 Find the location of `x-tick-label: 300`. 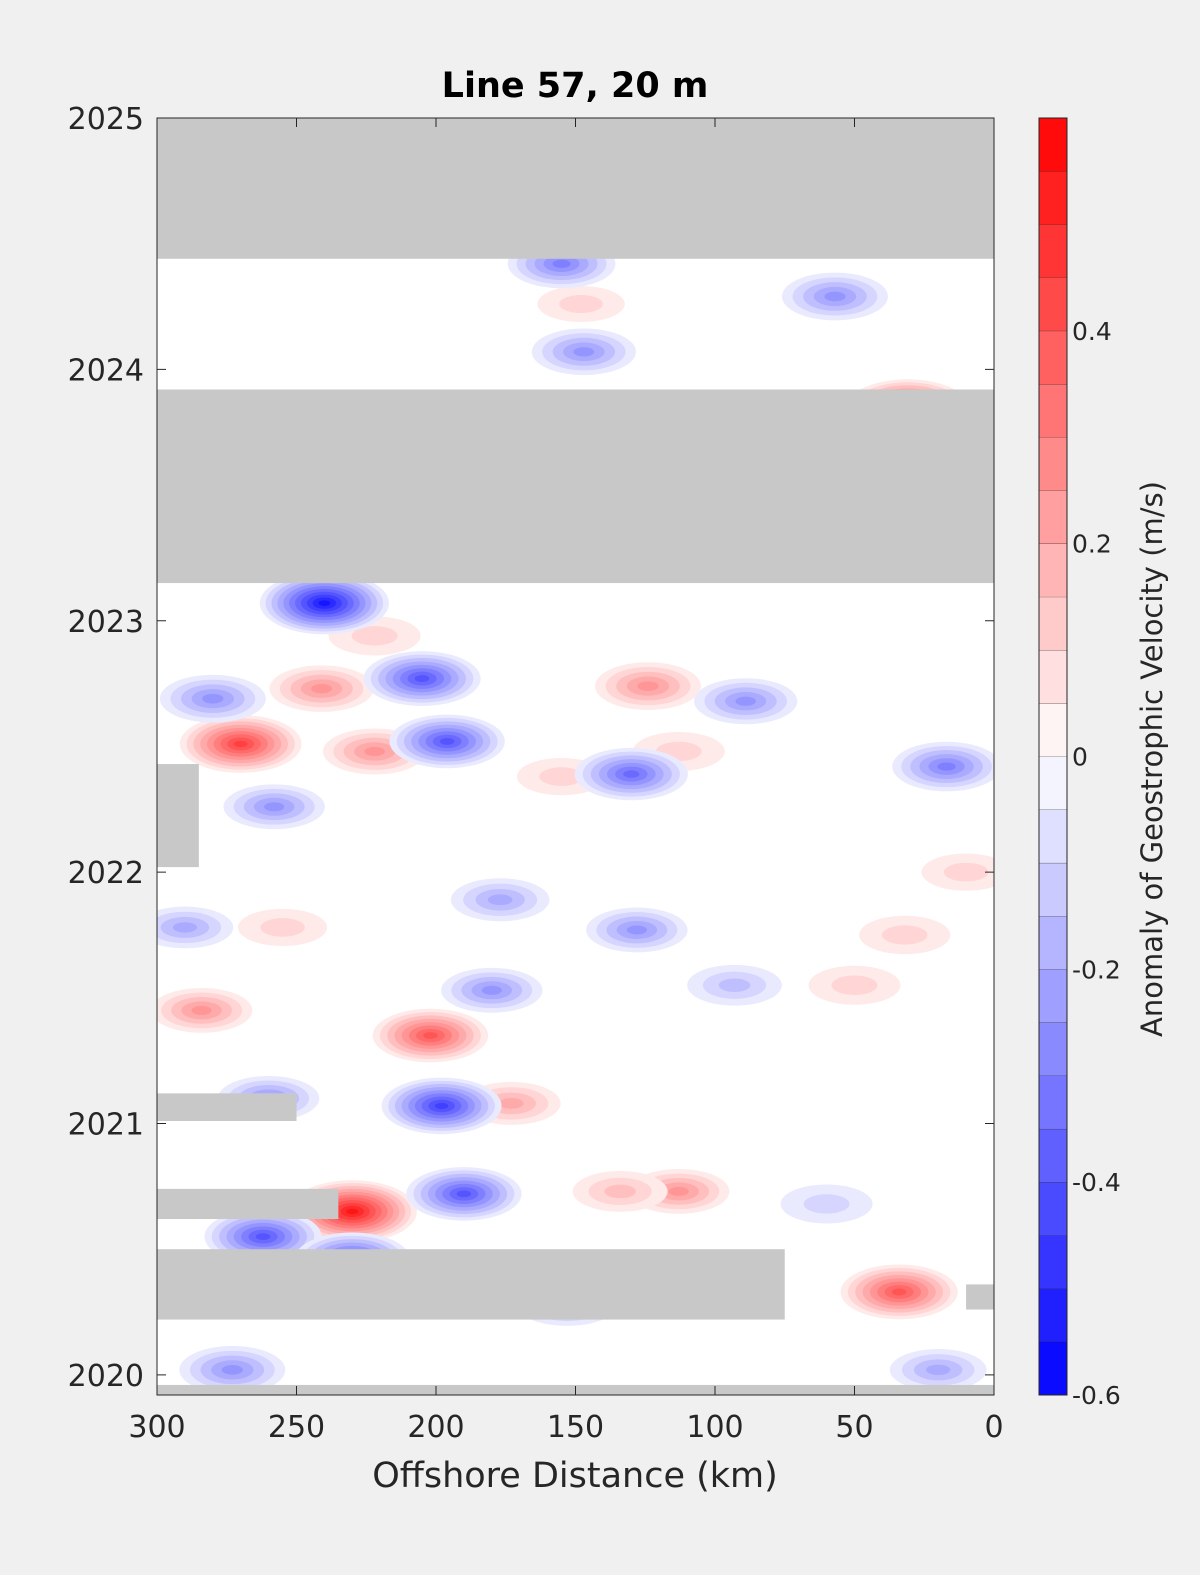

x-tick-label: 300 is located at coordinates (156, 1427).